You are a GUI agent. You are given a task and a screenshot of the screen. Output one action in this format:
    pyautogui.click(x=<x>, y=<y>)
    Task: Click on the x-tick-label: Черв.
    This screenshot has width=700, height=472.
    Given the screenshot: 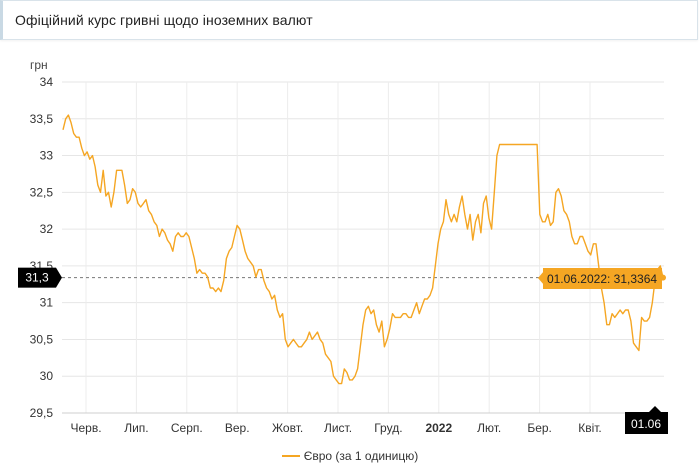 What is the action you would take?
    pyautogui.click(x=85, y=428)
    